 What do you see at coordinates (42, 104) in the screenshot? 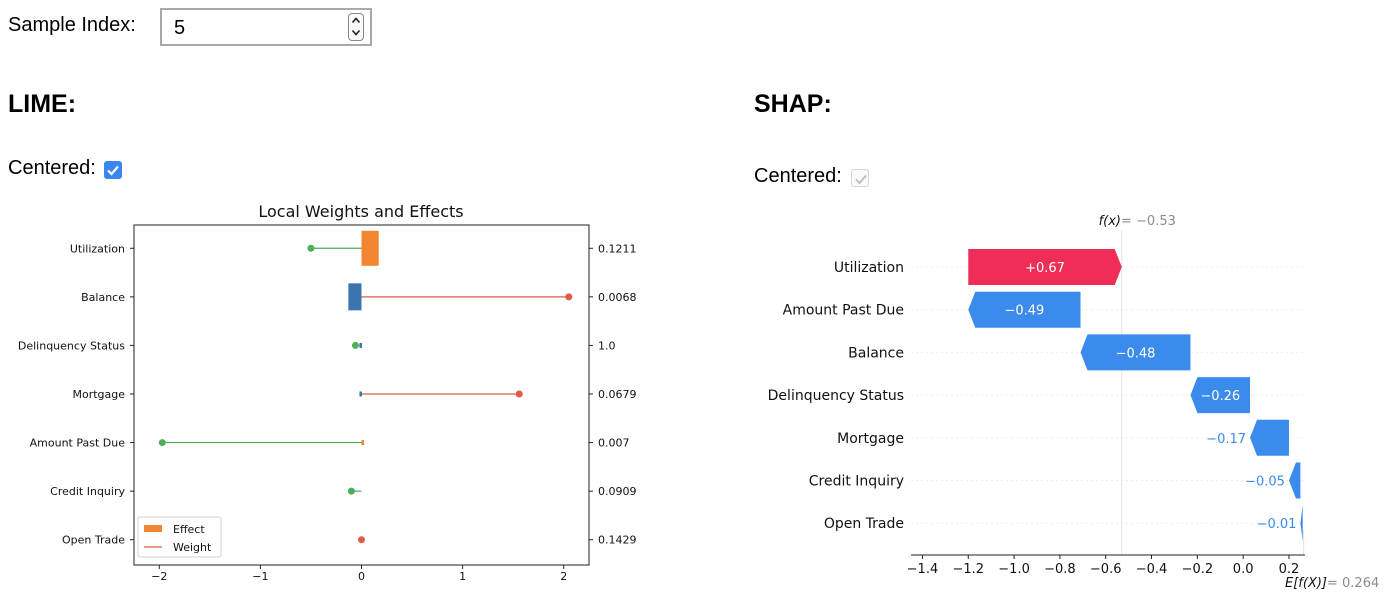
I see `lime-heading: LIME:` at bounding box center [42, 104].